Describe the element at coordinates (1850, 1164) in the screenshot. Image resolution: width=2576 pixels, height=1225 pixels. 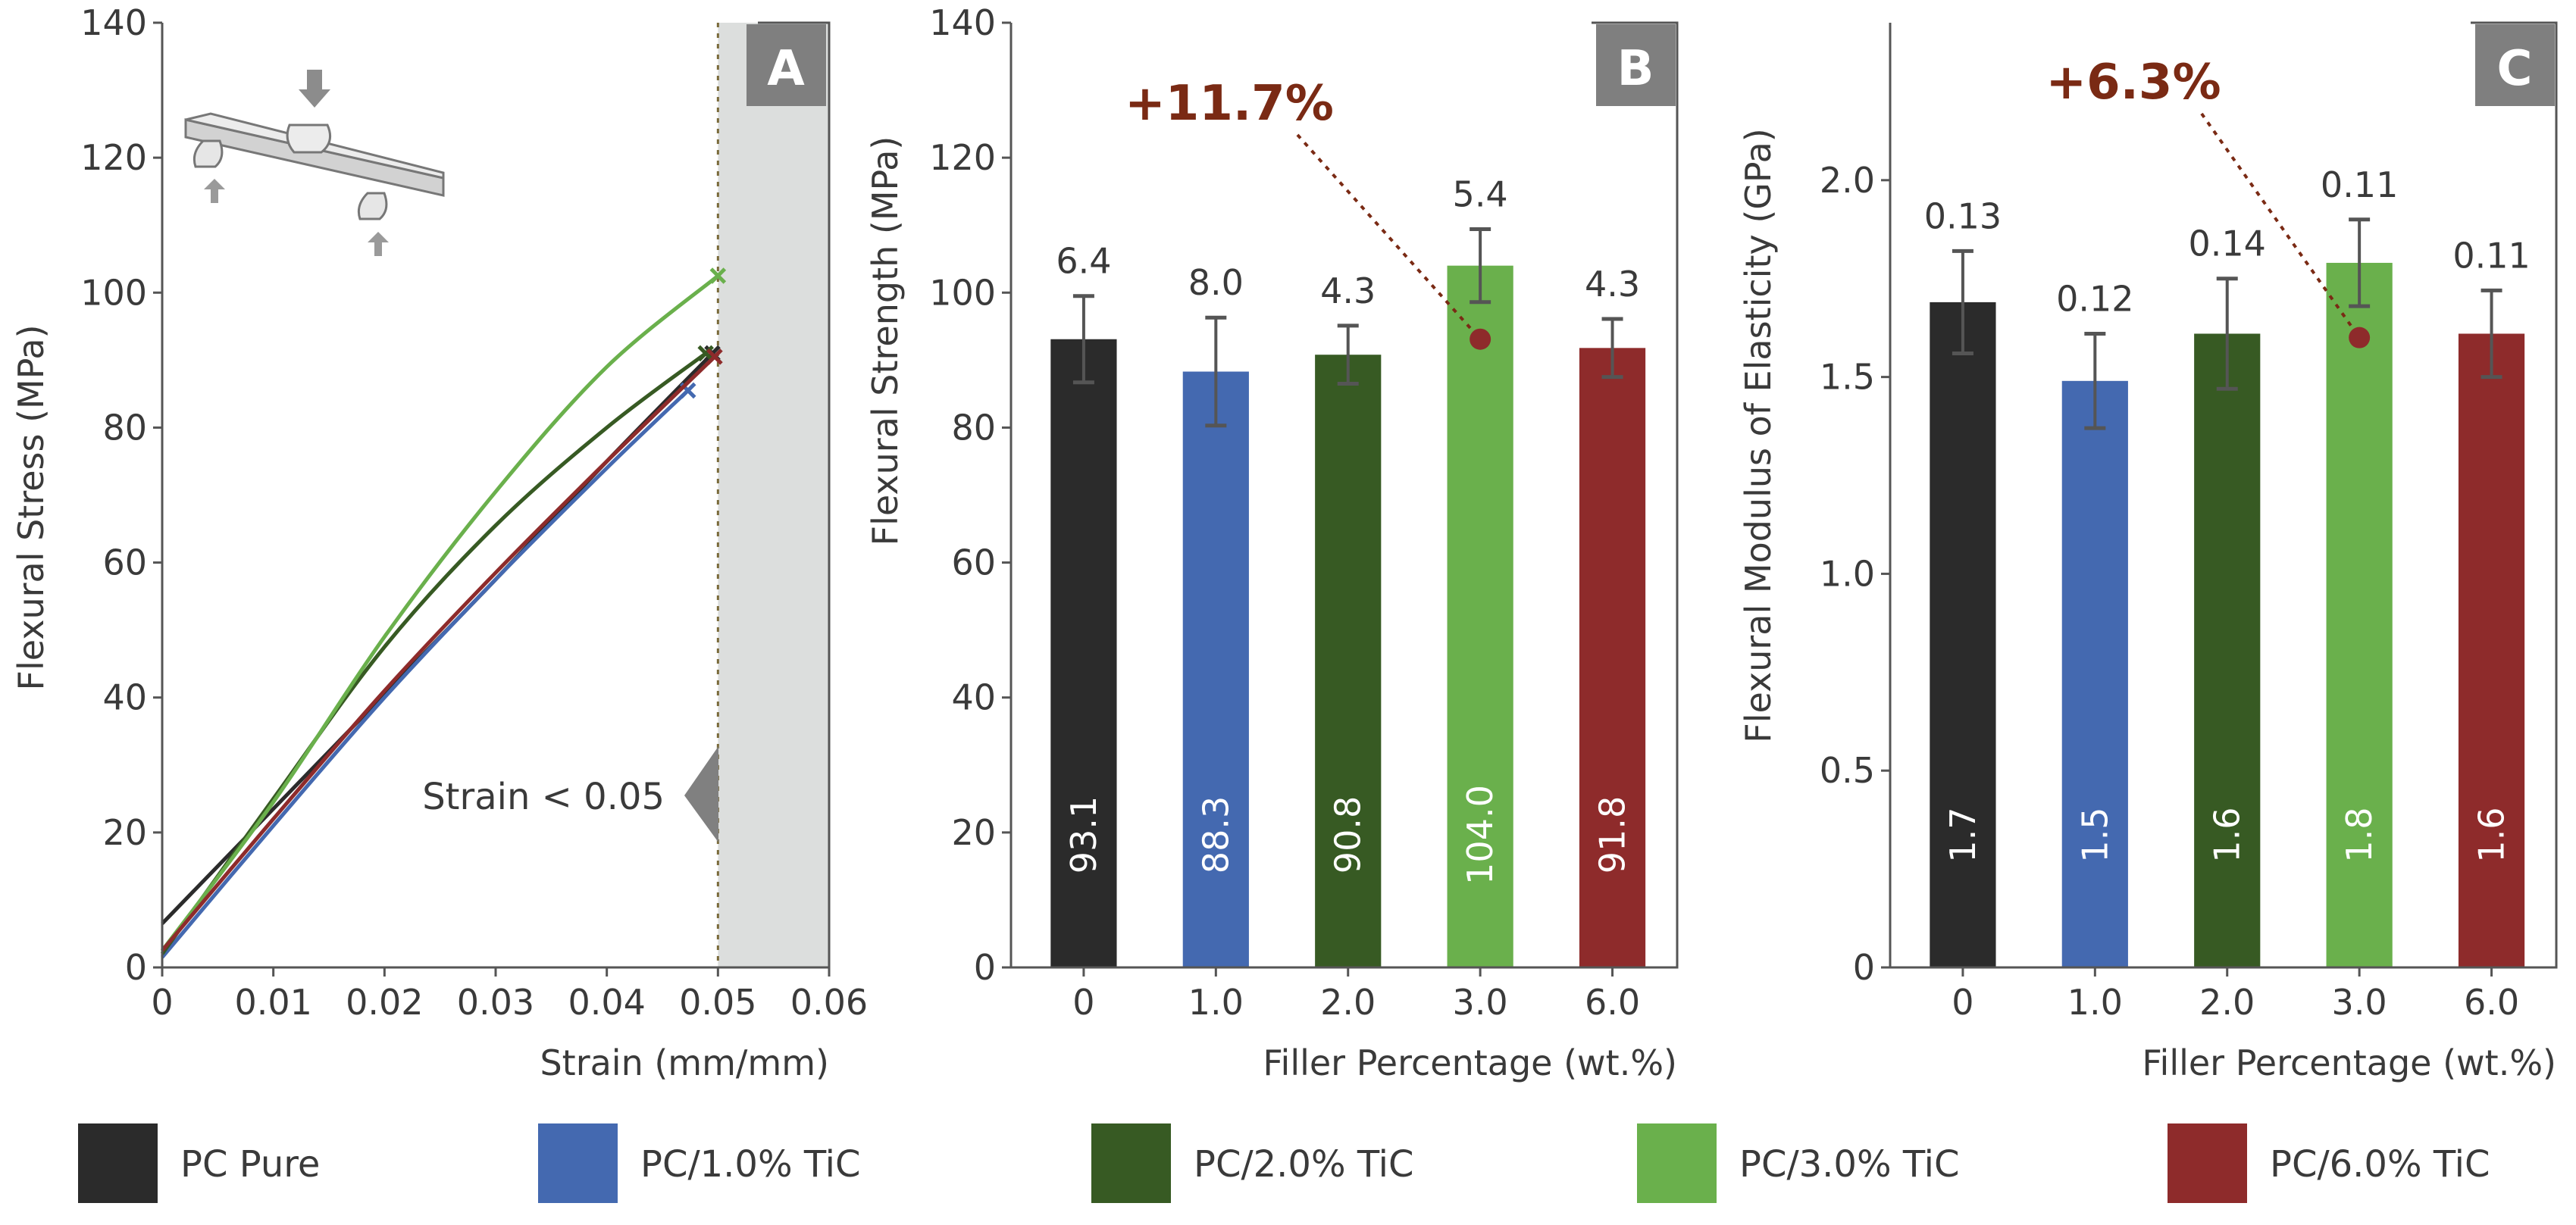
I see `legend-label: PC/3.0% TiC` at that location.